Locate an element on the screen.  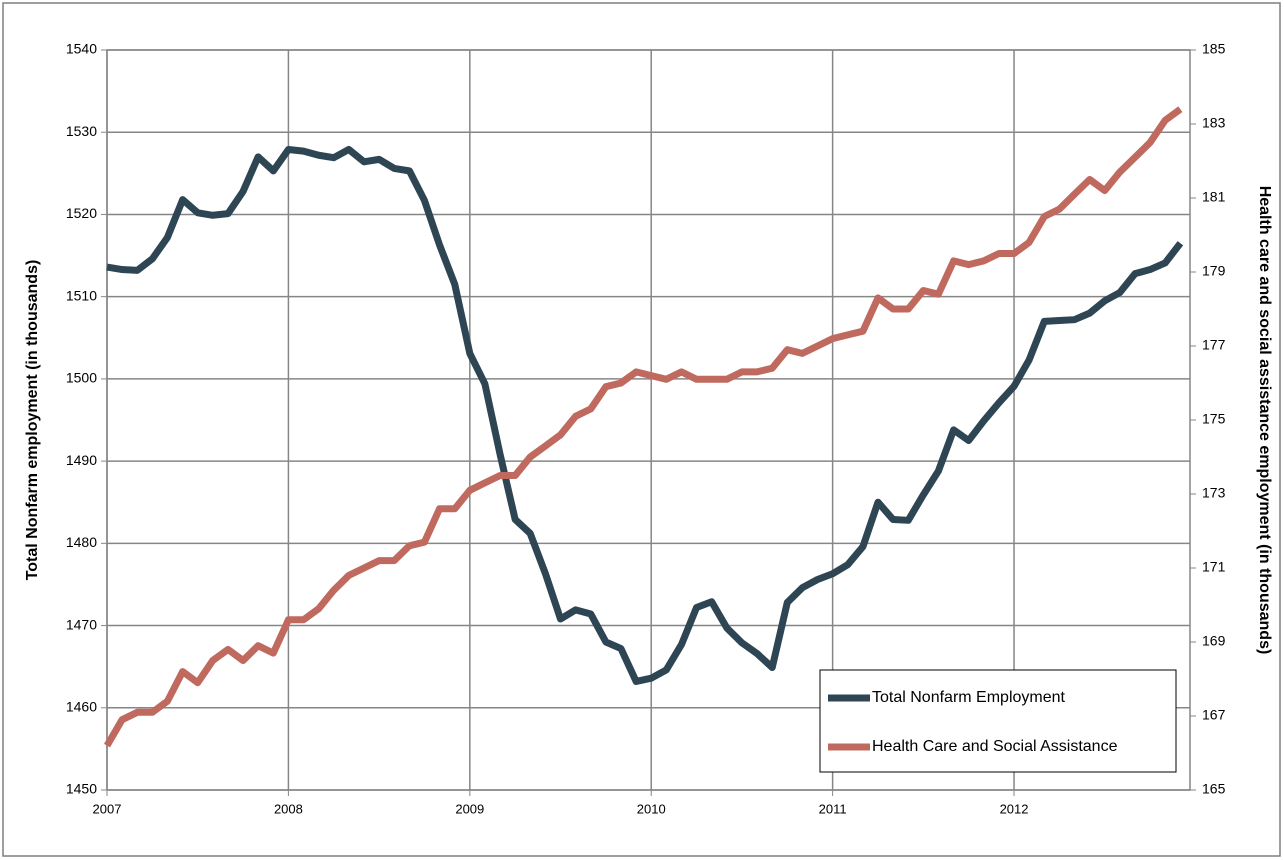
x-tick-label: 2011 is located at coordinates (833, 808).